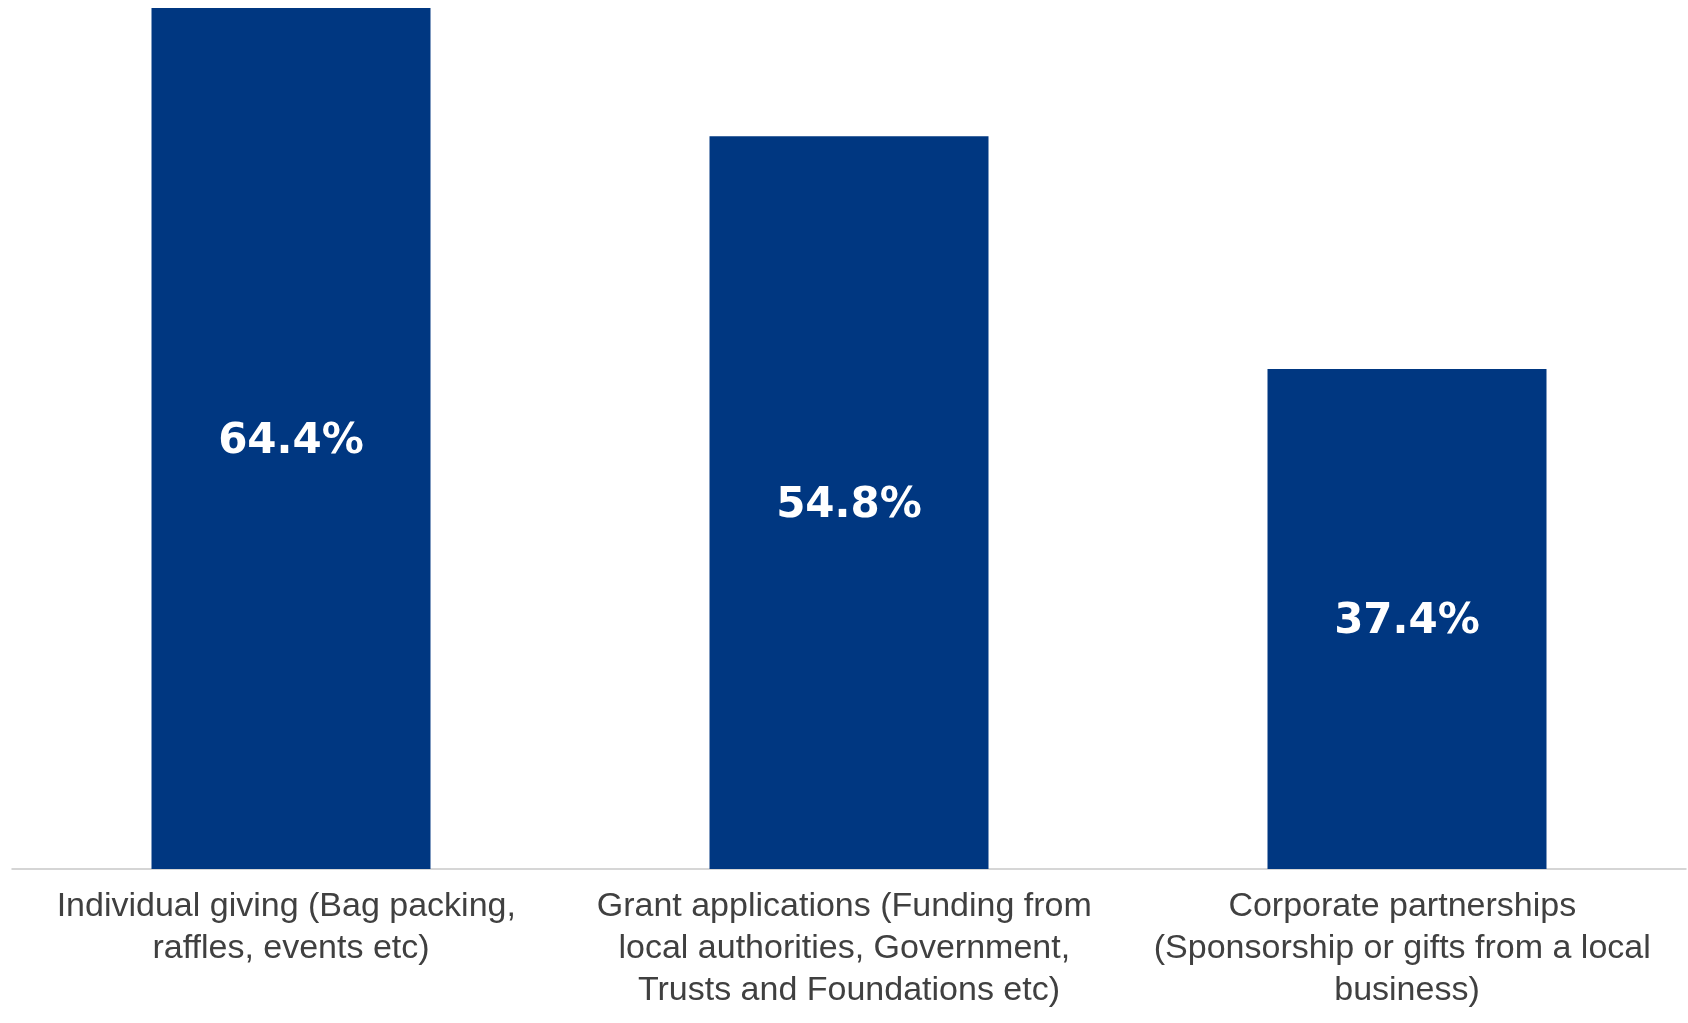  What do you see at coordinates (849, 946) in the screenshot?
I see `x-tick-label: Grant applications (Funding from local authorities, Government, Trusts and Foundations etc)` at bounding box center [849, 946].